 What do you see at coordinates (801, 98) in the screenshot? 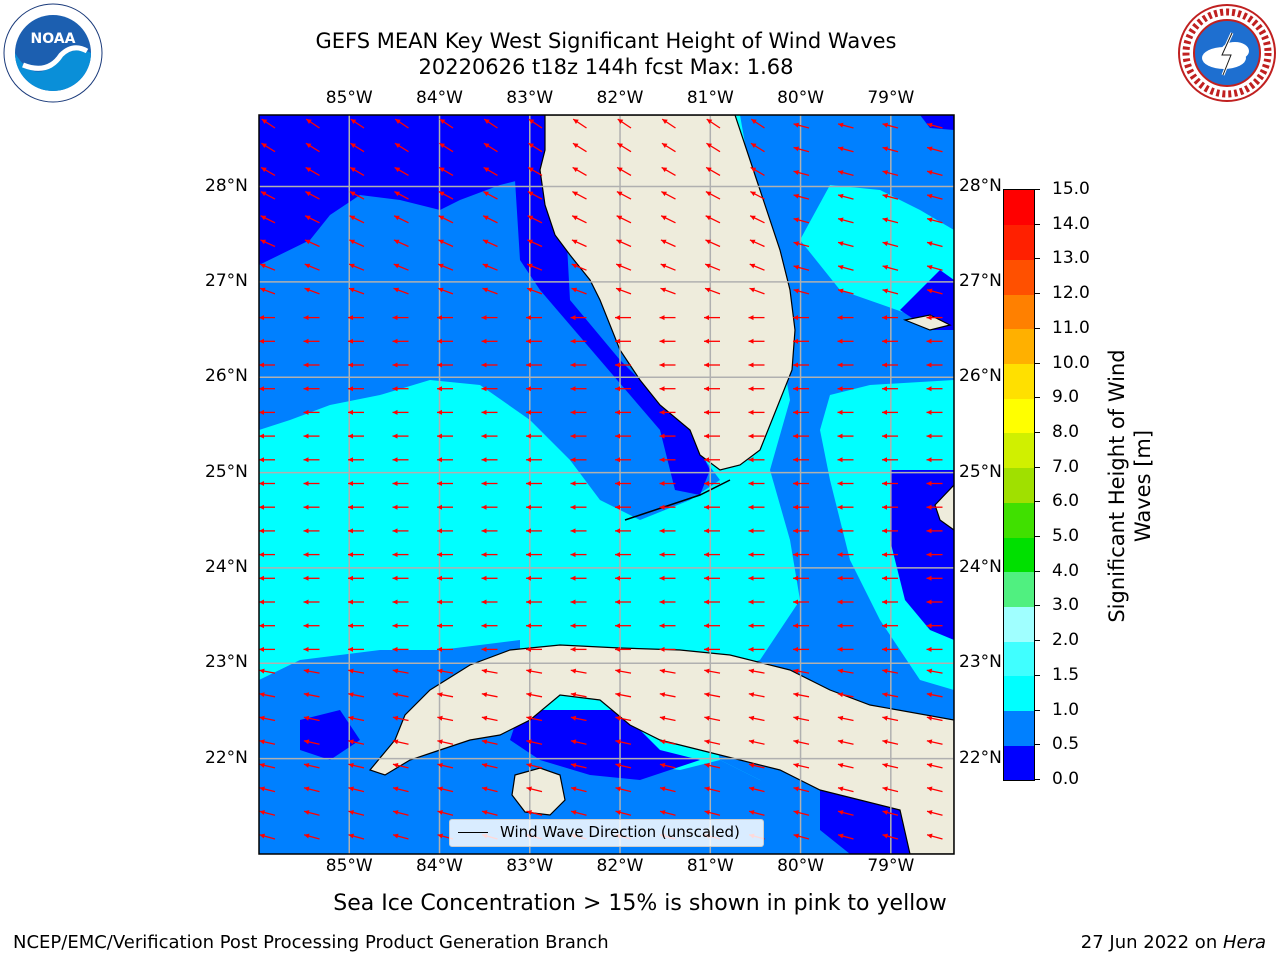
I see `lon-tick-top: 80°W` at bounding box center [801, 98].